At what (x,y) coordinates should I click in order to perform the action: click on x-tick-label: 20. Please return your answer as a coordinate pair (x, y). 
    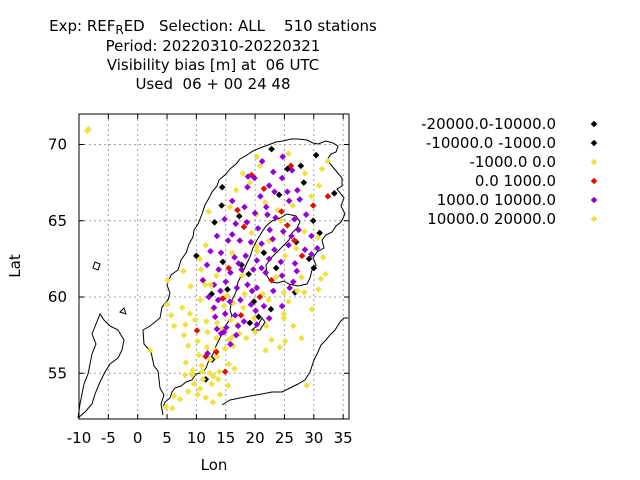
    Looking at the image, I should click on (255, 438).